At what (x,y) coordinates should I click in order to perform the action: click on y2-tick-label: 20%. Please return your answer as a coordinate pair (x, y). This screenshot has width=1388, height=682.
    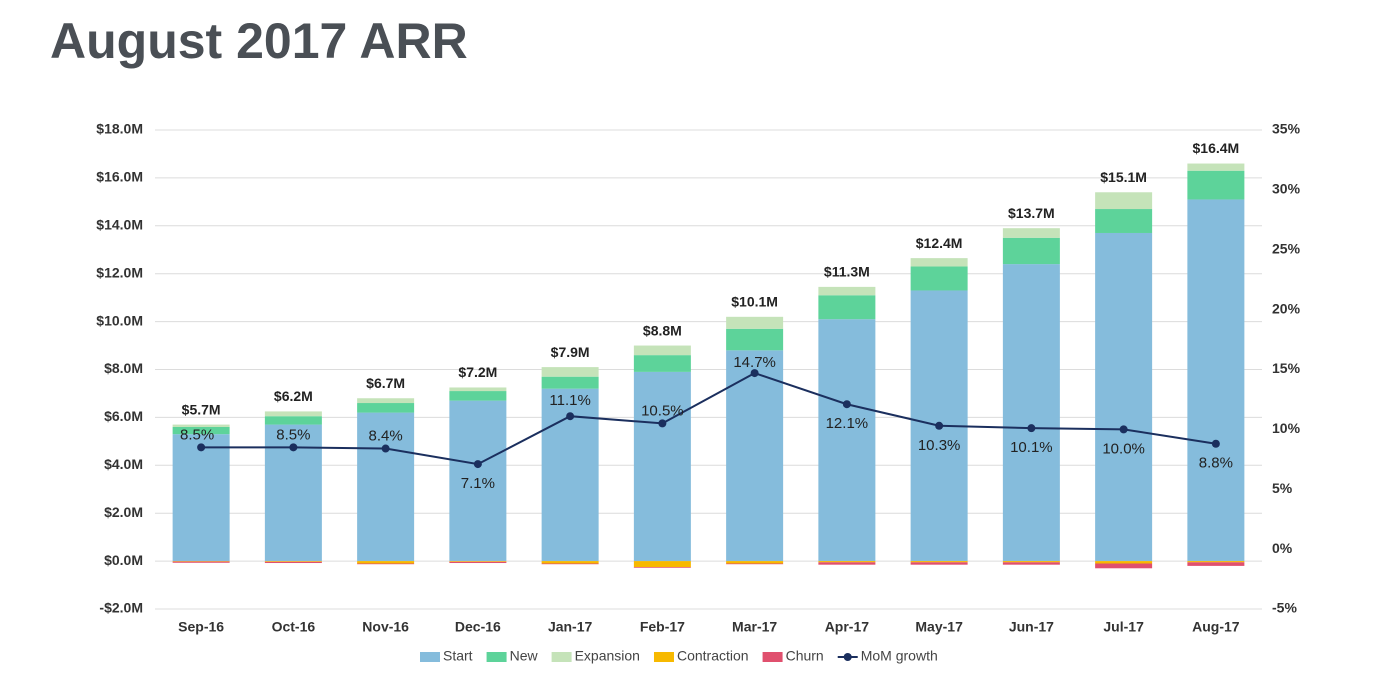
    Looking at the image, I should click on (1286, 308).